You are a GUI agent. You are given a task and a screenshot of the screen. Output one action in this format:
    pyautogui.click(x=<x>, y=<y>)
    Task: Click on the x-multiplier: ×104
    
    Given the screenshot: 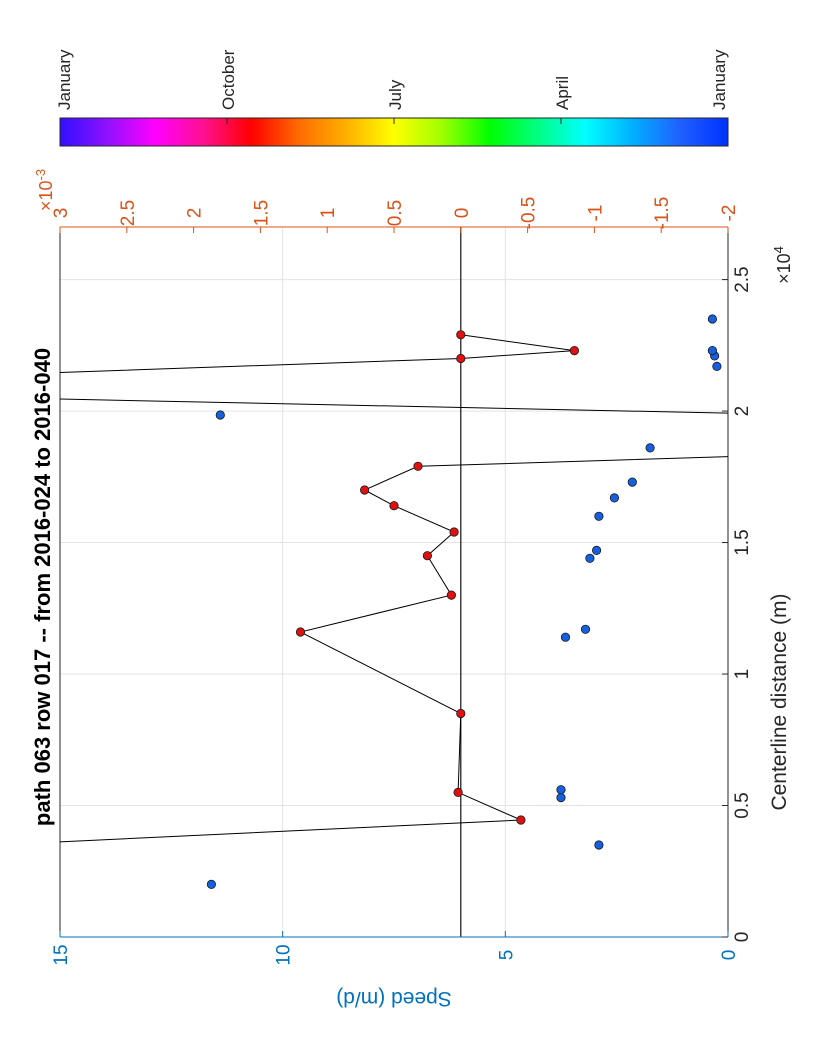 What is the action you would take?
    pyautogui.click(x=782, y=265)
    